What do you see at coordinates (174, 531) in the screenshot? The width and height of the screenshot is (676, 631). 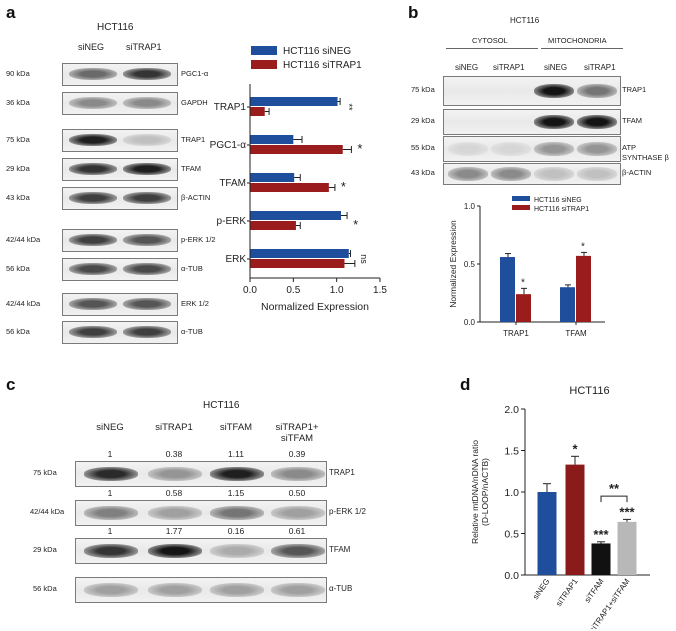 I see `panel-c-quantification: 1.77` at bounding box center [174, 531].